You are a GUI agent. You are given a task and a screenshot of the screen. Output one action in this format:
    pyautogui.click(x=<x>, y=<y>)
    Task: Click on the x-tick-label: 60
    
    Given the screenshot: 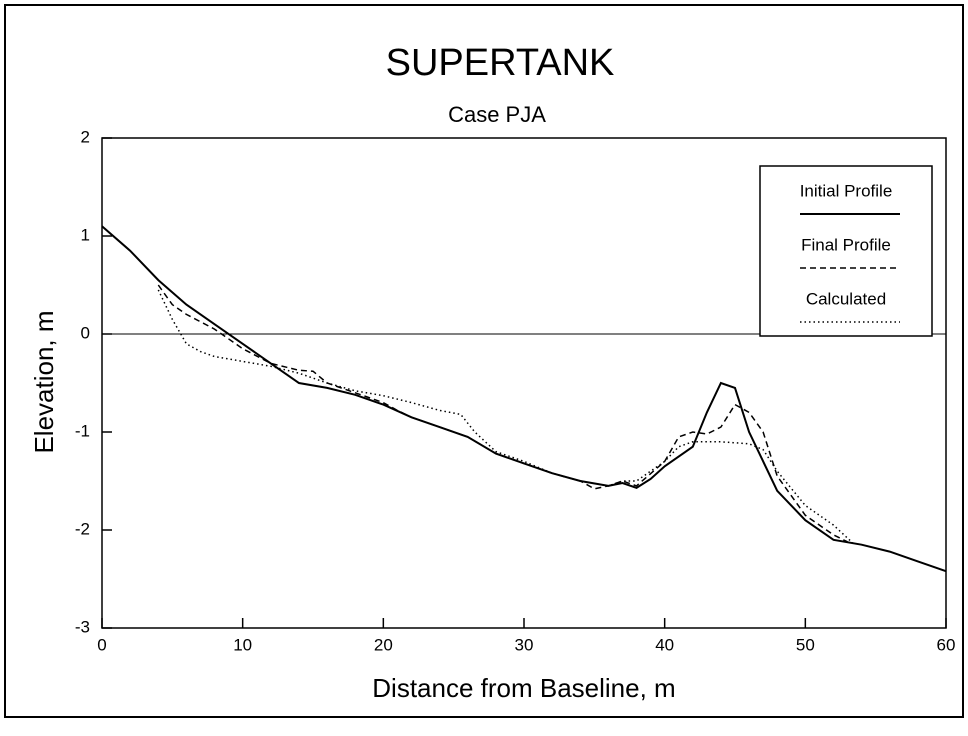 What is the action you would take?
    pyautogui.click(x=946, y=644)
    